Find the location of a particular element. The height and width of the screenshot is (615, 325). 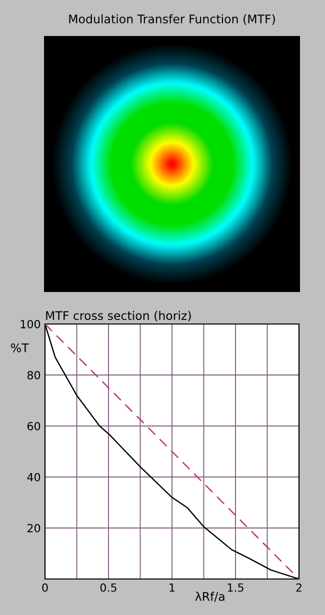

x-tick-label: 0 is located at coordinates (45, 587).